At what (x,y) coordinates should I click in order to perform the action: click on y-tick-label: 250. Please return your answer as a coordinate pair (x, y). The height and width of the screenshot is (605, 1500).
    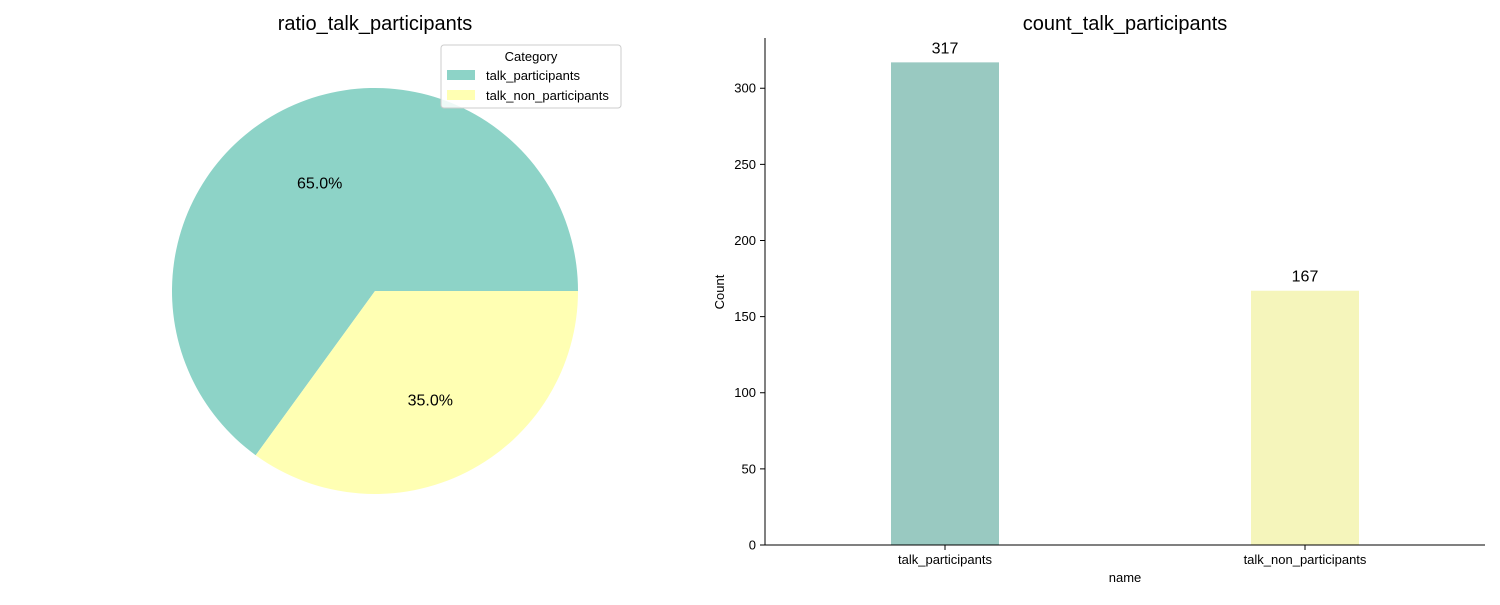
    Looking at the image, I should click on (745, 164).